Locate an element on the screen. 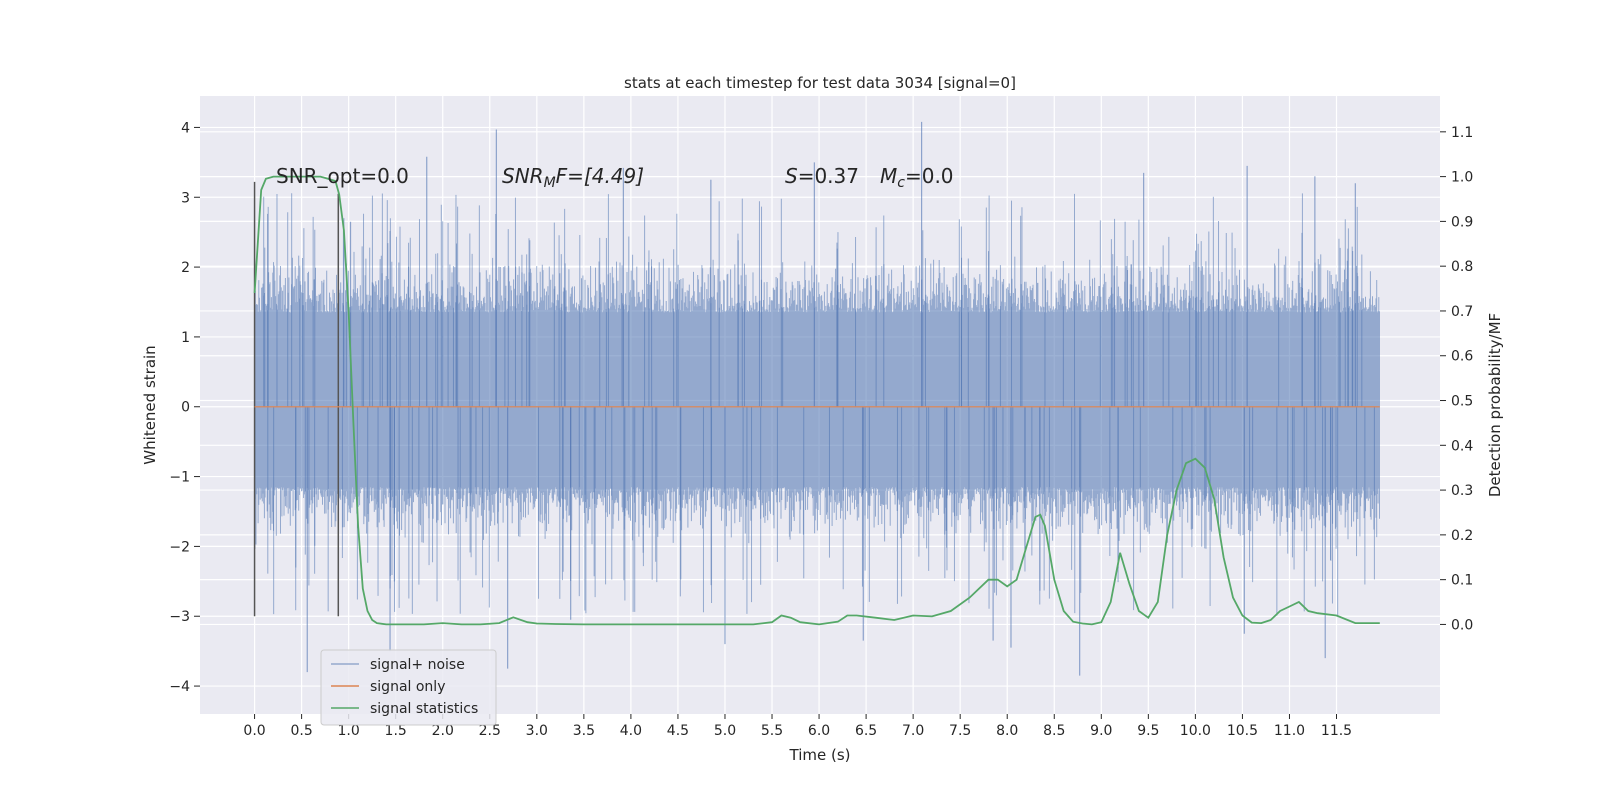 The width and height of the screenshot is (1600, 800). y-left-tick-label: −3 is located at coordinates (179, 617).